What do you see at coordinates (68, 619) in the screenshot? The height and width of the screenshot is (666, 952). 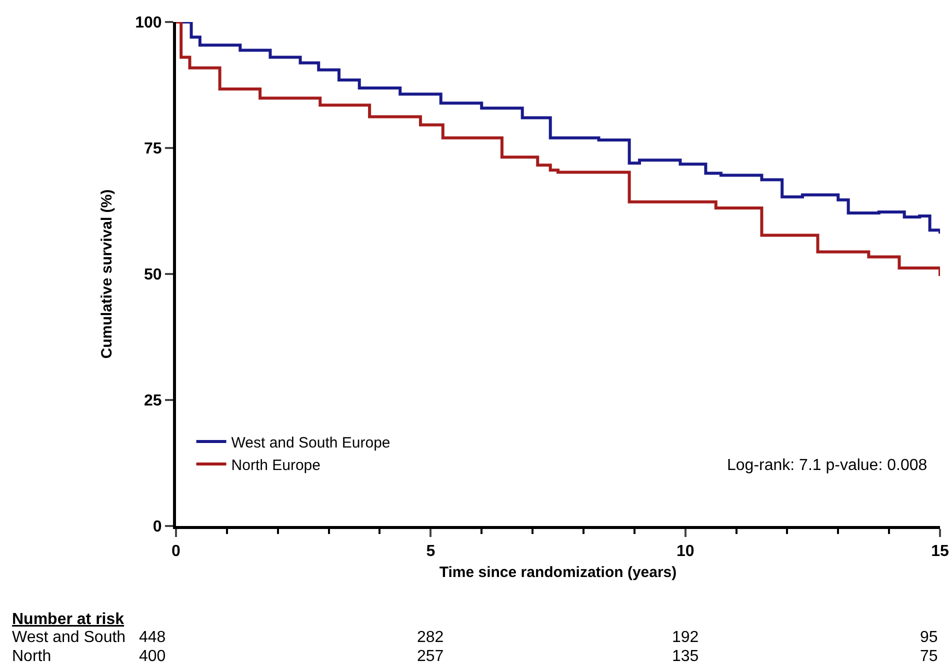 I see `text: Number at risk` at bounding box center [68, 619].